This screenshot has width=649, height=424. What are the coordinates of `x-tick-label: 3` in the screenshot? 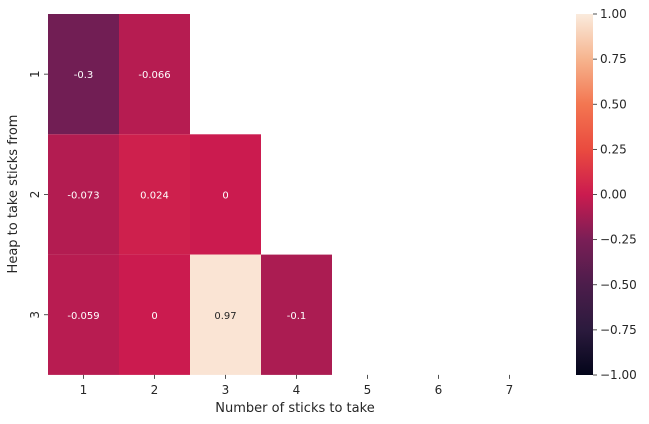 It's located at (226, 390).